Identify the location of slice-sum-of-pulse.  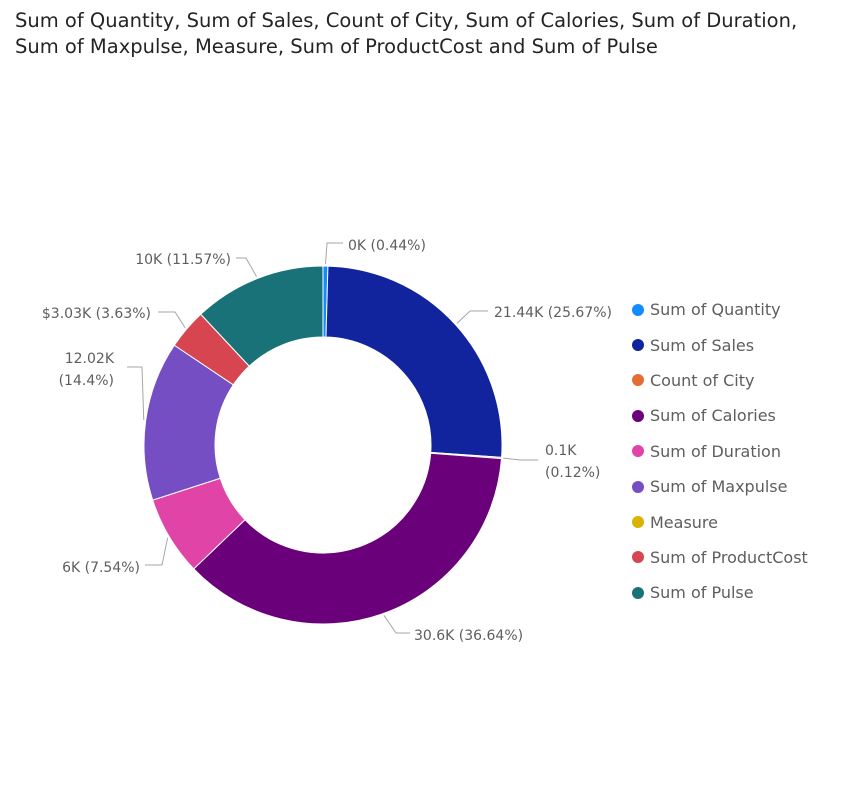
(262, 316).